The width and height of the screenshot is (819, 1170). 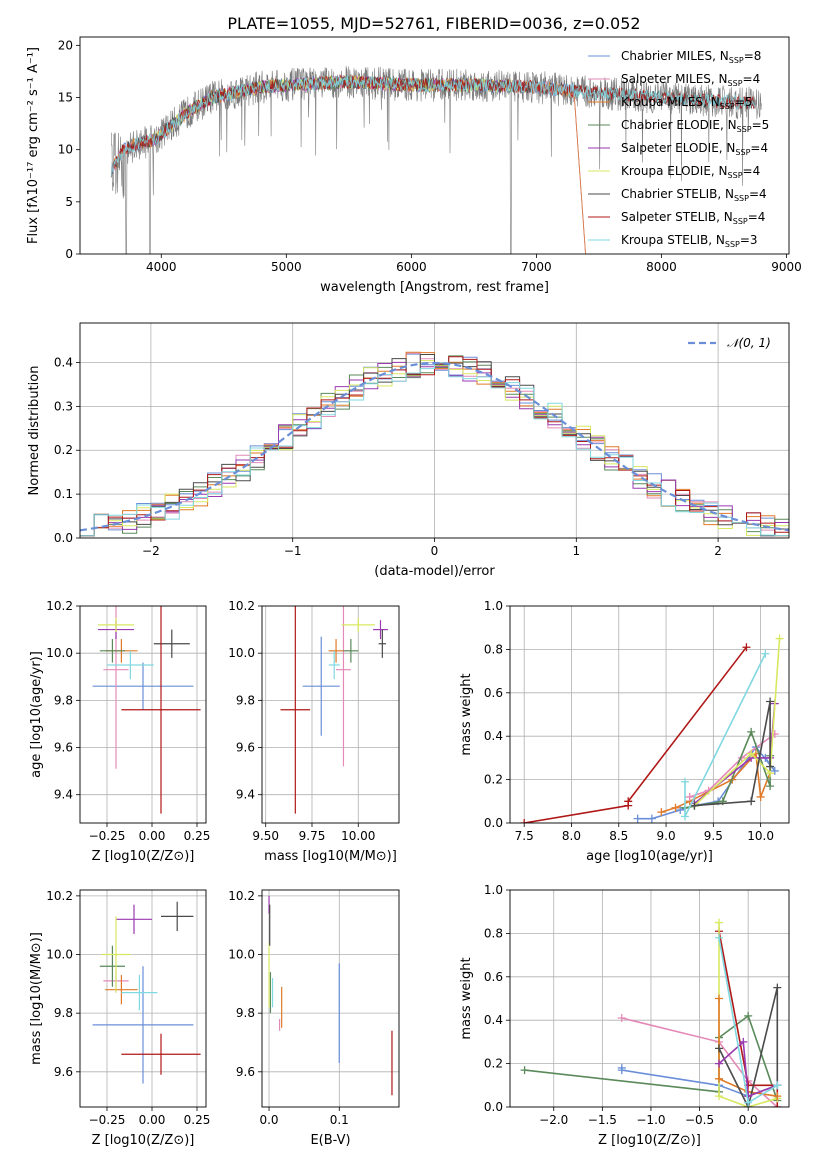 I want to click on x-tick-label: 6000, so click(x=411, y=267).